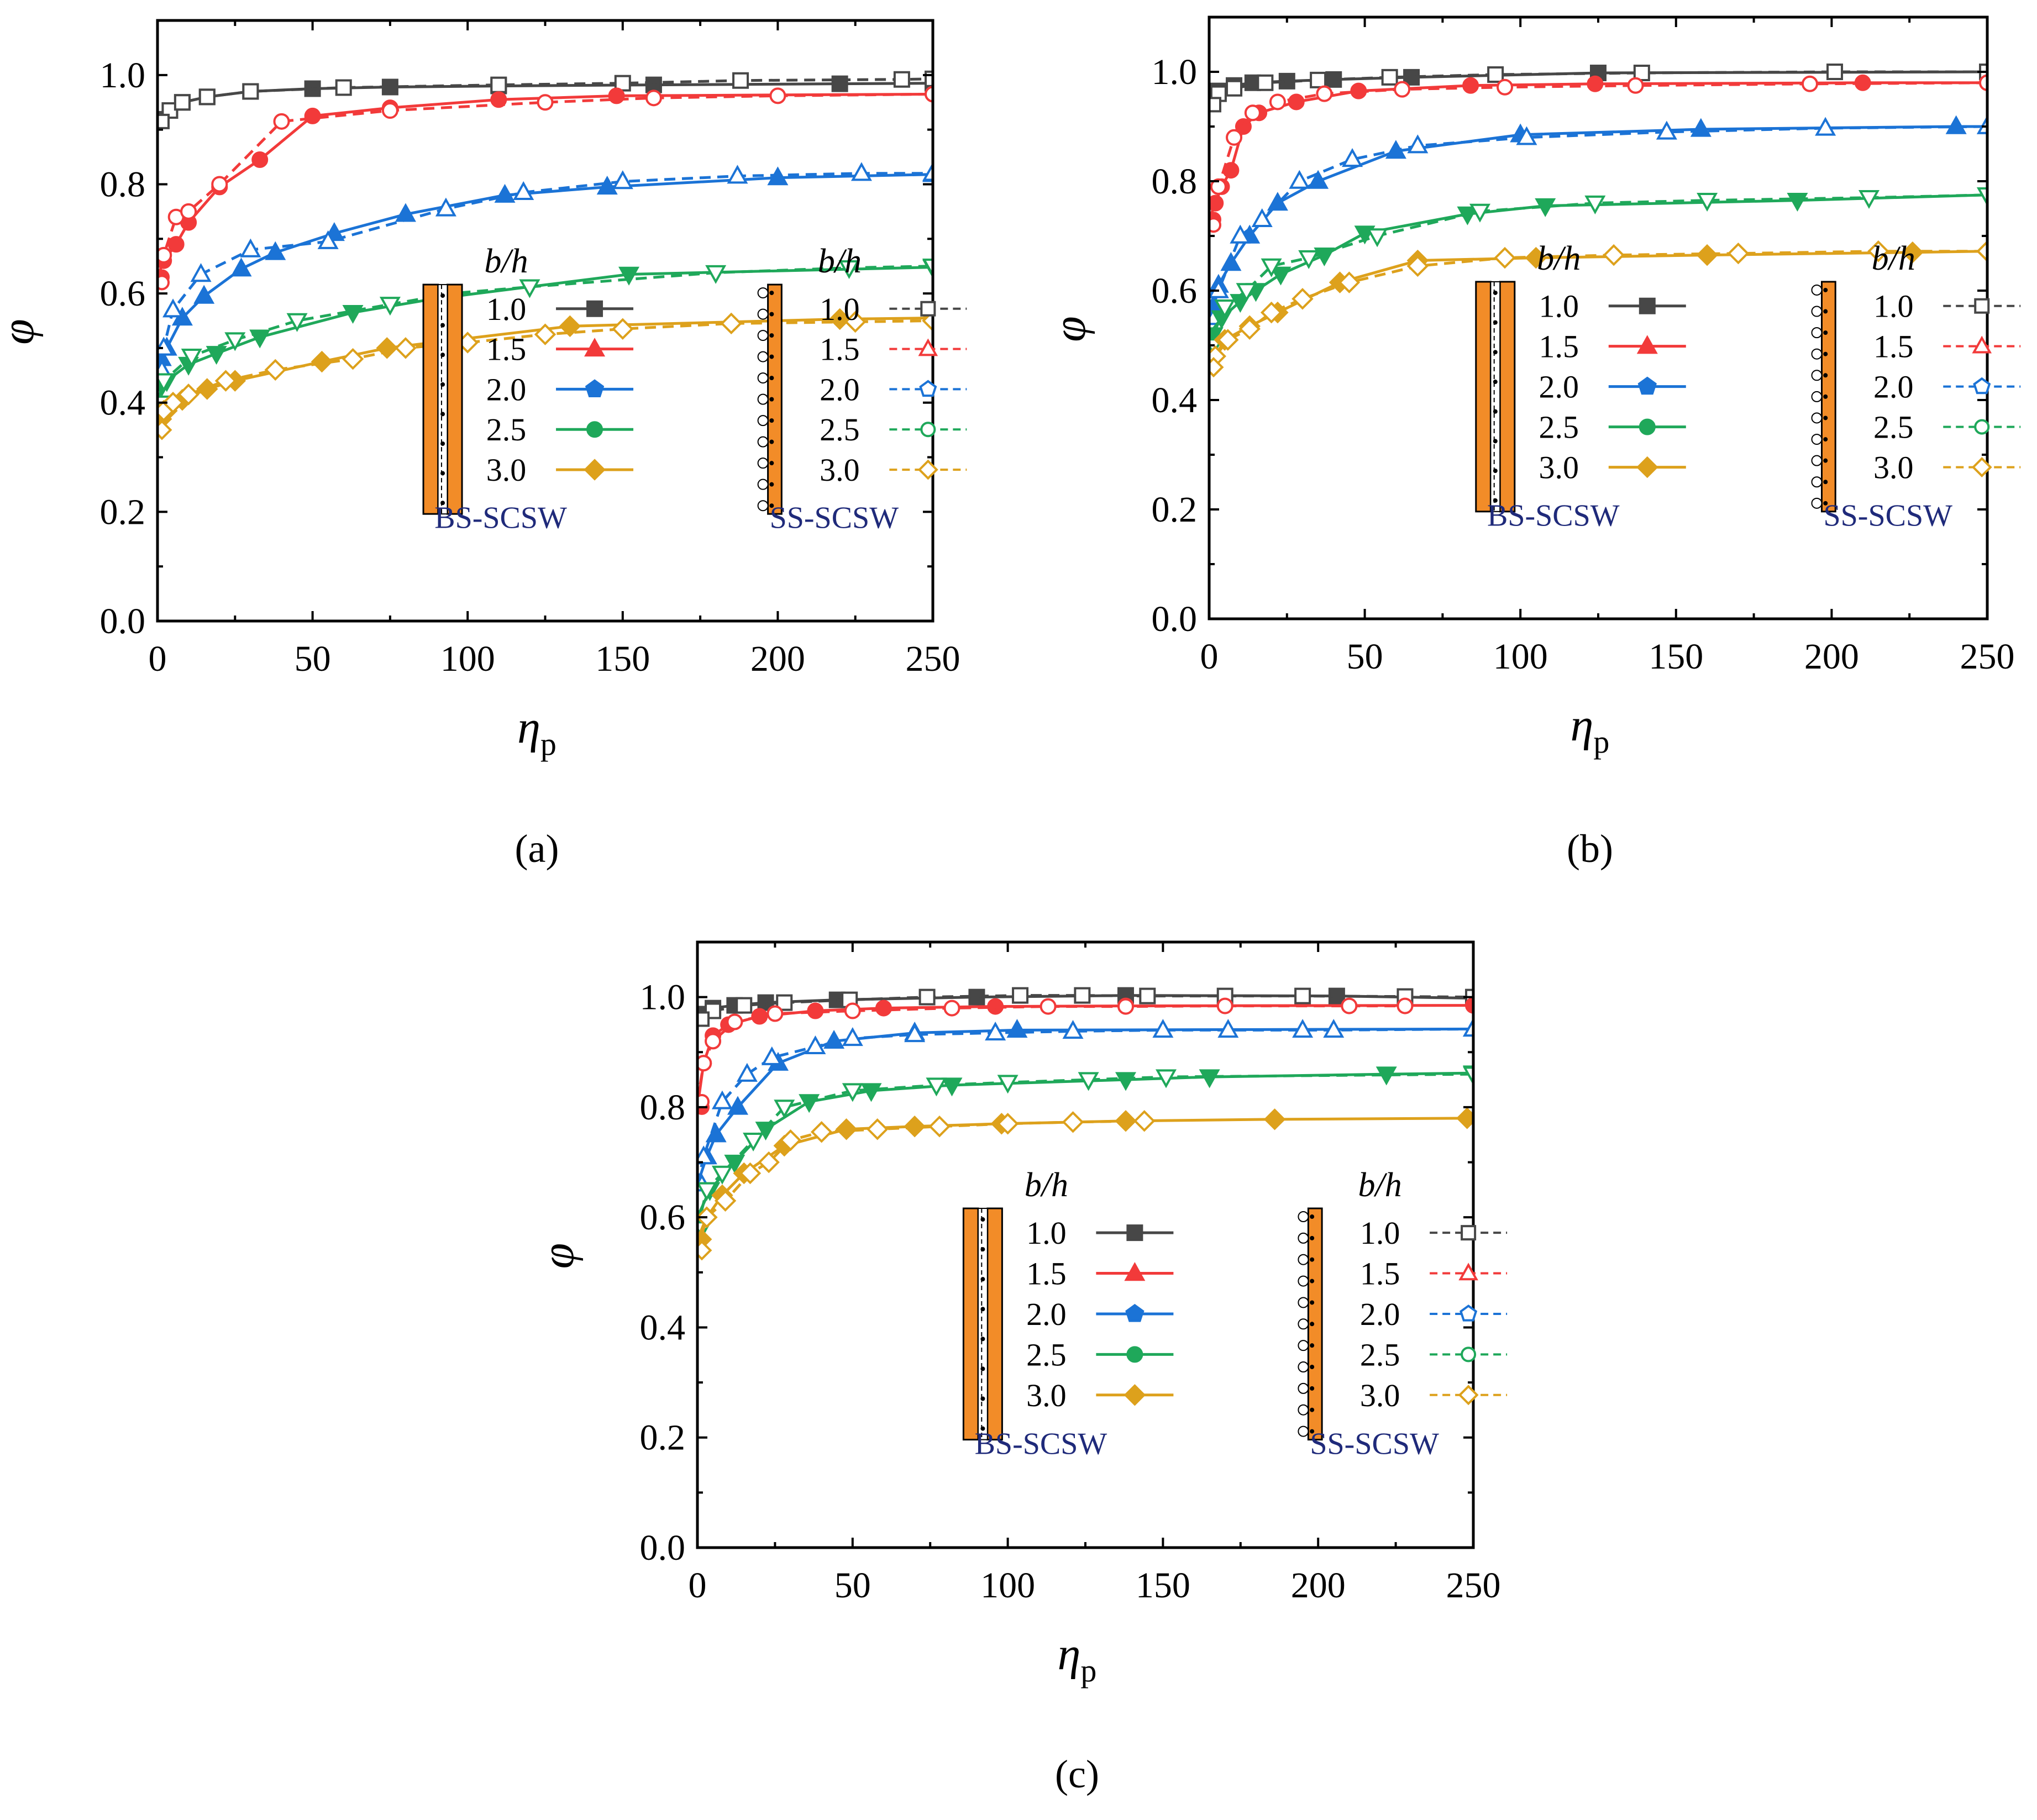 The image size is (2037, 1820). What do you see at coordinates (995, 1324) in the screenshot?
I see `legend-steel-plate-right` at bounding box center [995, 1324].